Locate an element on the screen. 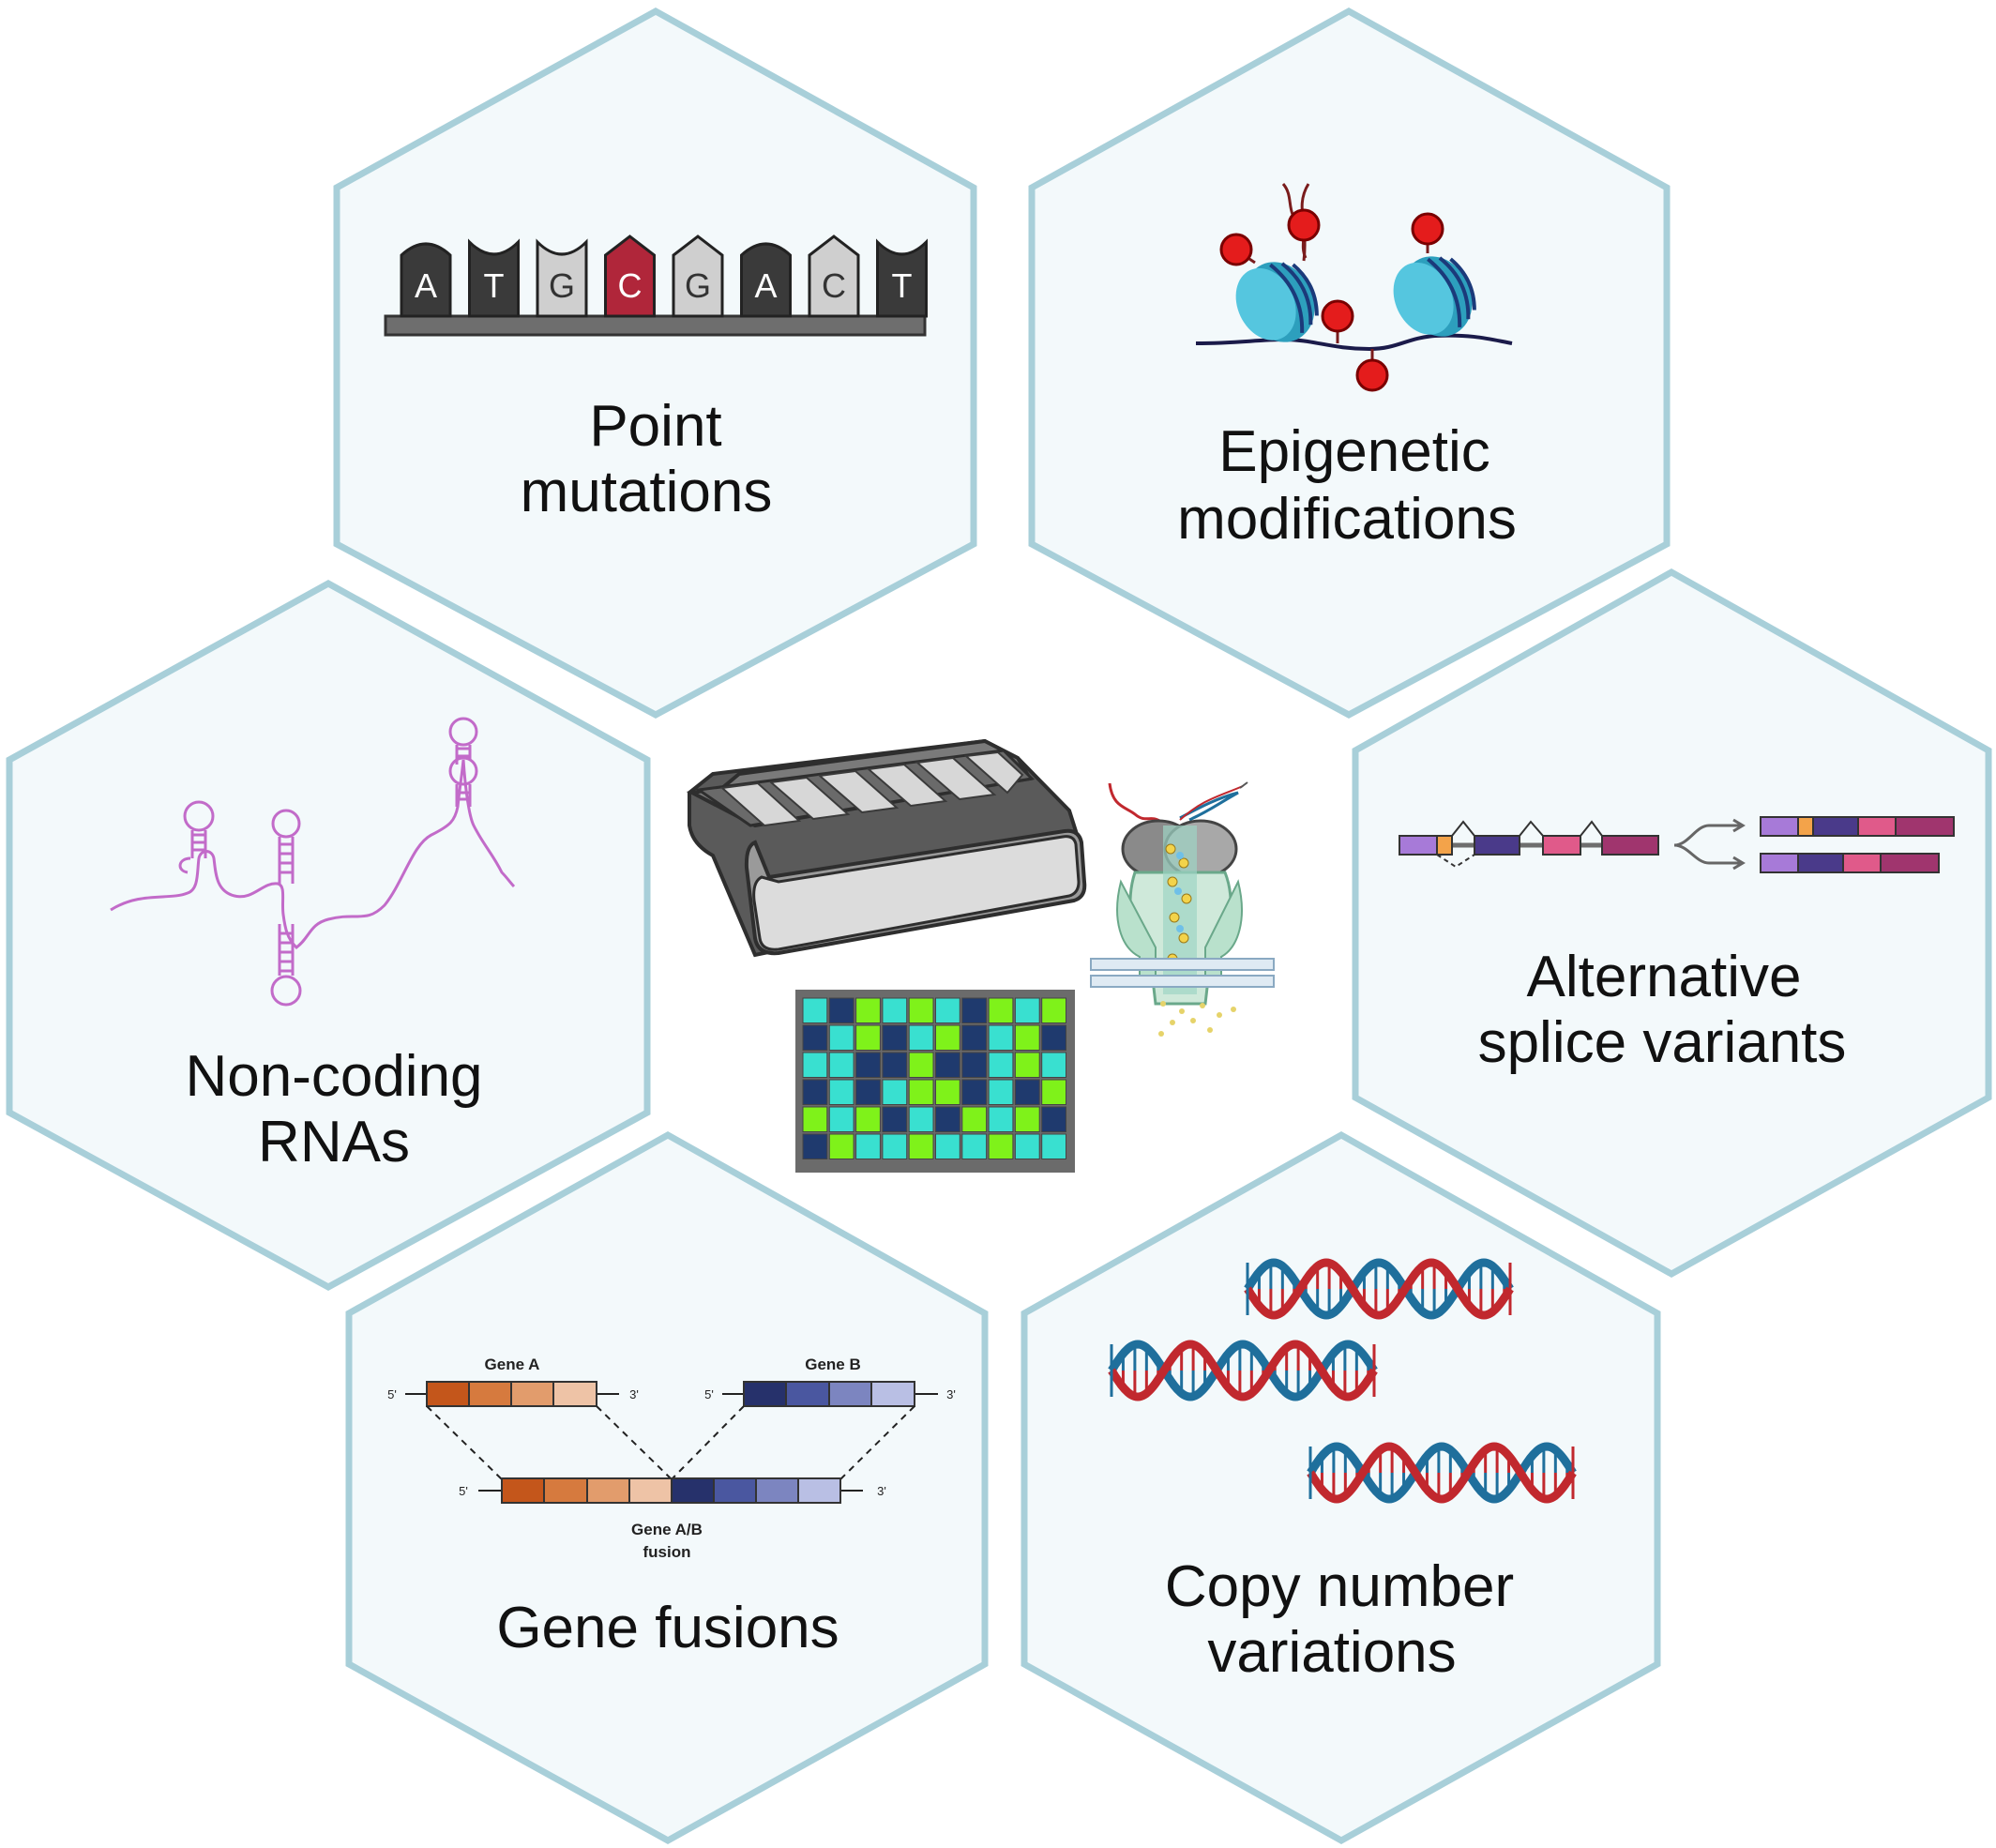 The width and height of the screenshot is (1996, 1848). sequence-backbone is located at coordinates (655, 325).